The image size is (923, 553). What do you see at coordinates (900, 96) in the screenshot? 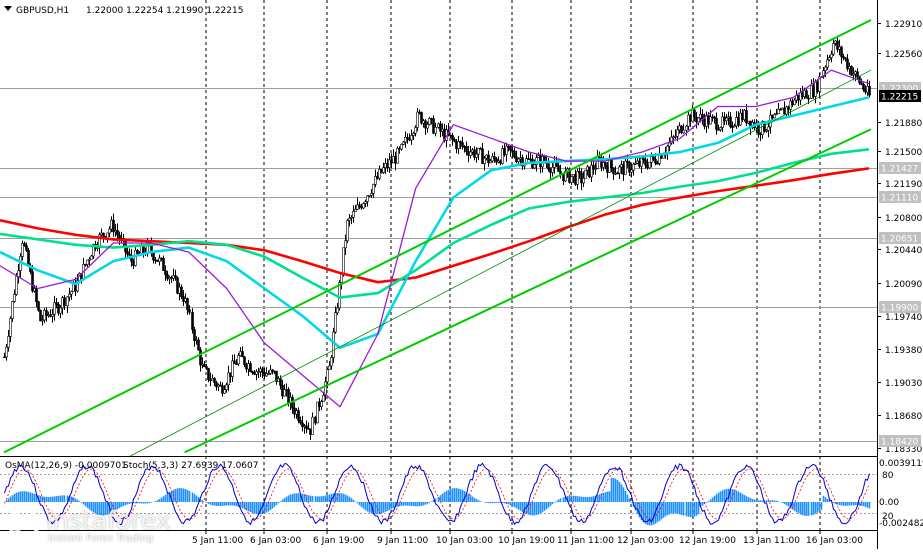
I see `current-price-badge` at bounding box center [900, 96].